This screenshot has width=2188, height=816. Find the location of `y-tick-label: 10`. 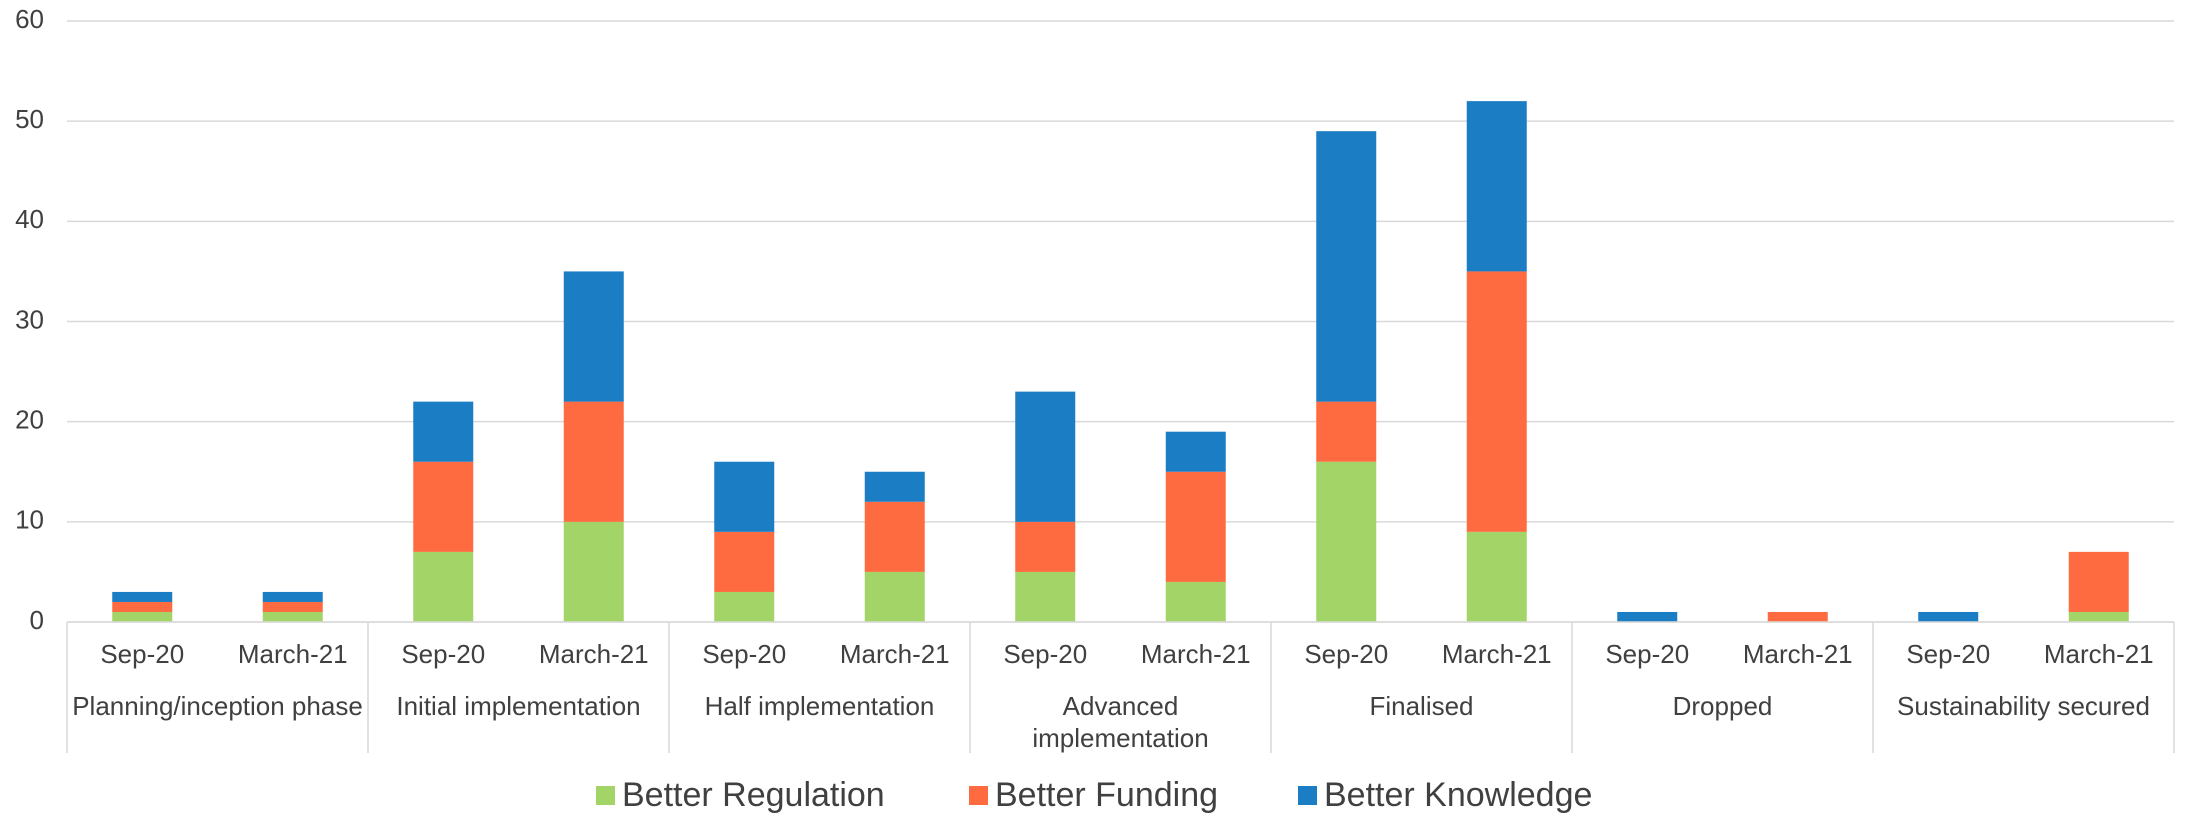

y-tick-label: 10 is located at coordinates (29, 520).